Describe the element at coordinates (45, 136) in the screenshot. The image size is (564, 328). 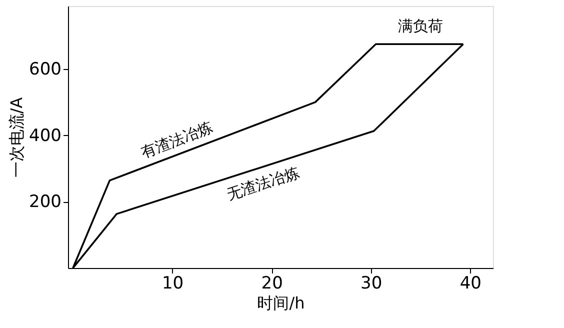
I see `y-tick-label: 400` at that location.